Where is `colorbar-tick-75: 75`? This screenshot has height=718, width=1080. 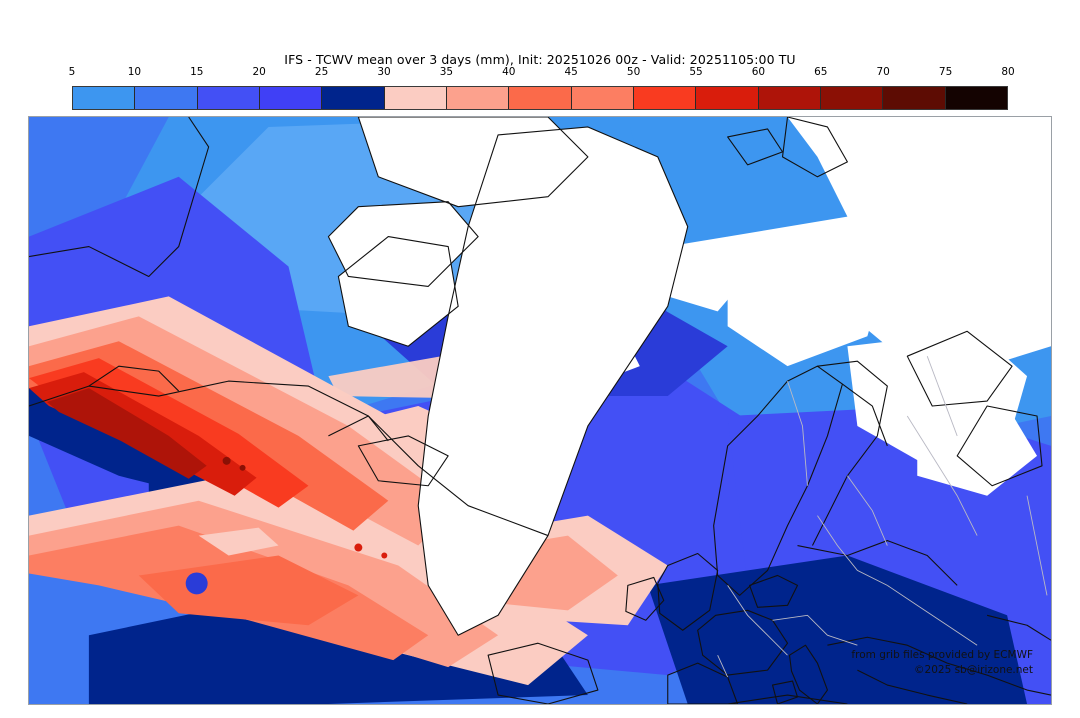 colorbar-tick-75: 75 is located at coordinates (945, 72).